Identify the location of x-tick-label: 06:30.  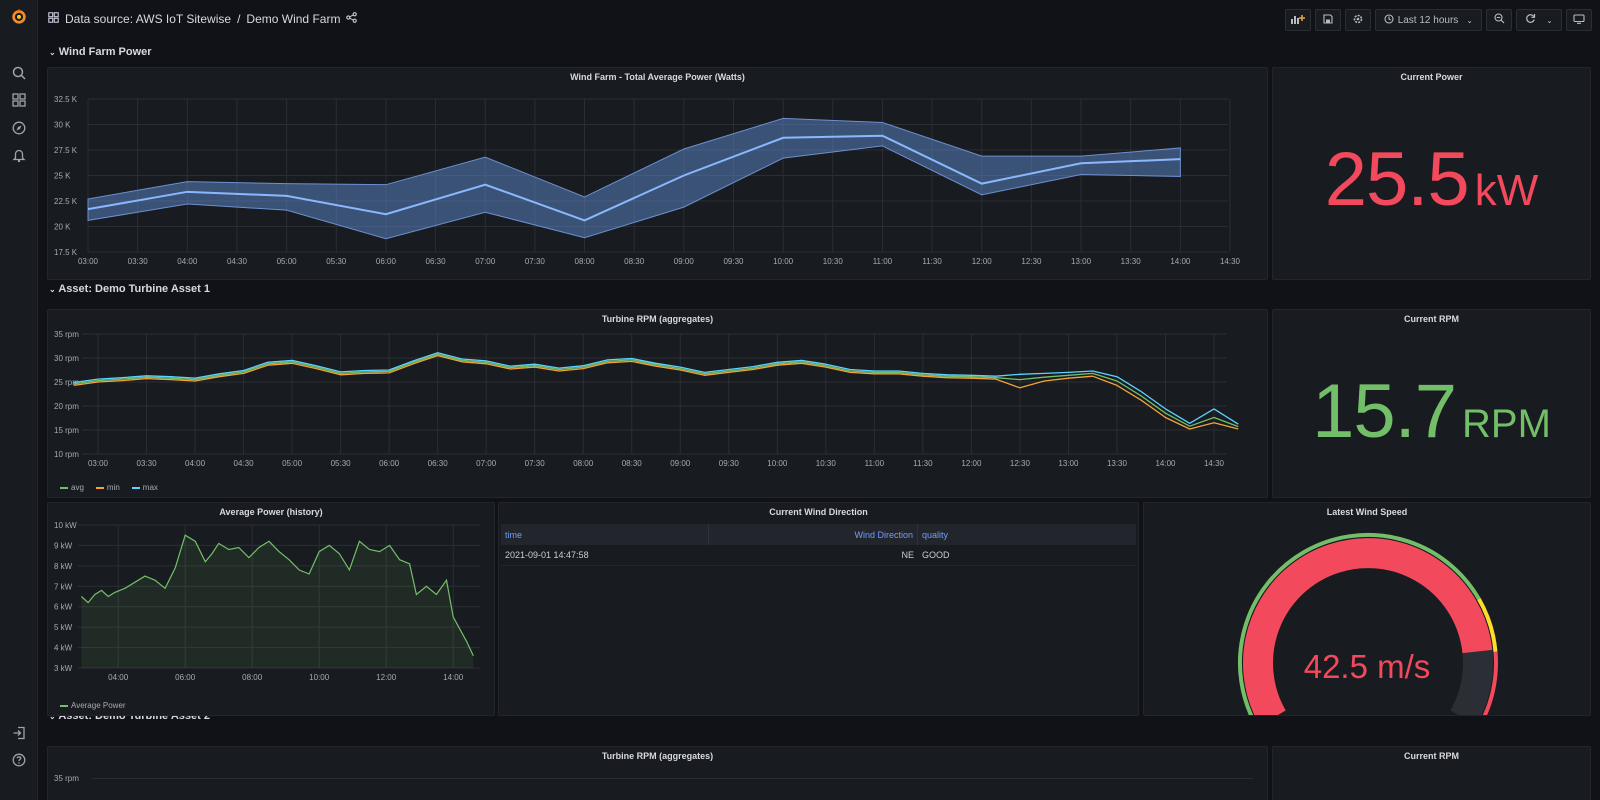
(436, 261).